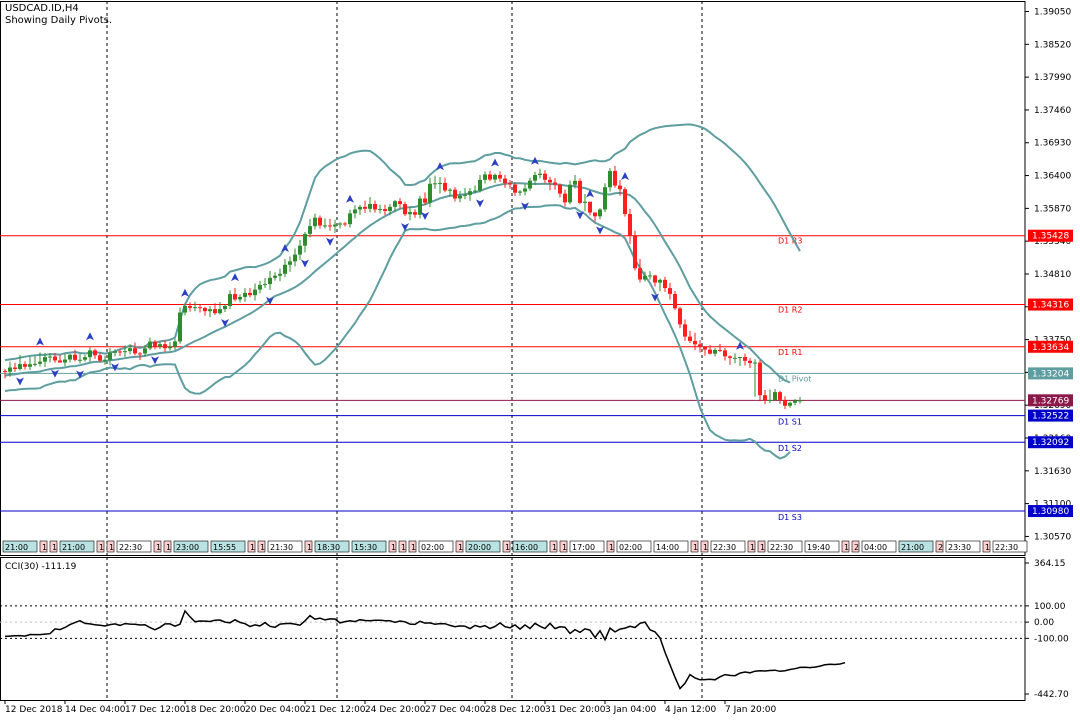  What do you see at coordinates (1051, 695) in the screenshot?
I see `cci-y-tick-label: -442.70` at bounding box center [1051, 695].